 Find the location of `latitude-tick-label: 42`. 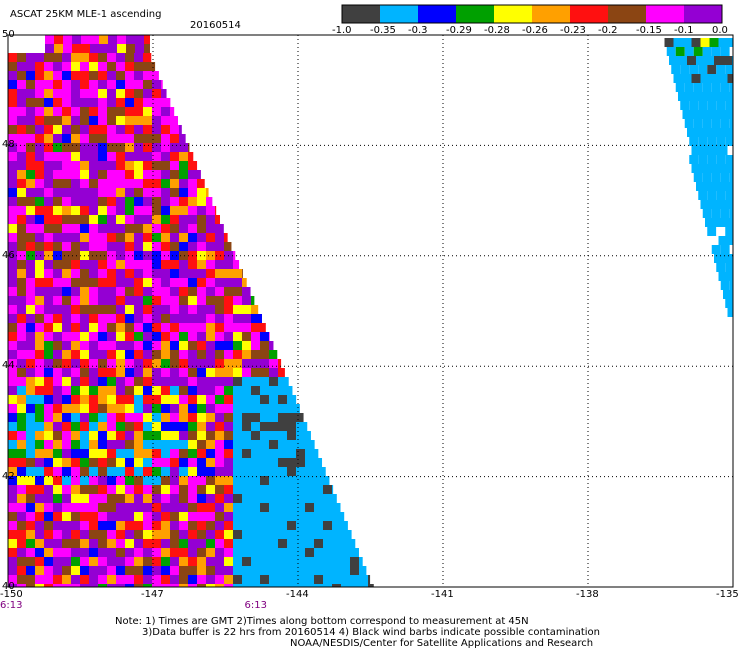

latitude-tick-label: 42 is located at coordinates (8, 476).